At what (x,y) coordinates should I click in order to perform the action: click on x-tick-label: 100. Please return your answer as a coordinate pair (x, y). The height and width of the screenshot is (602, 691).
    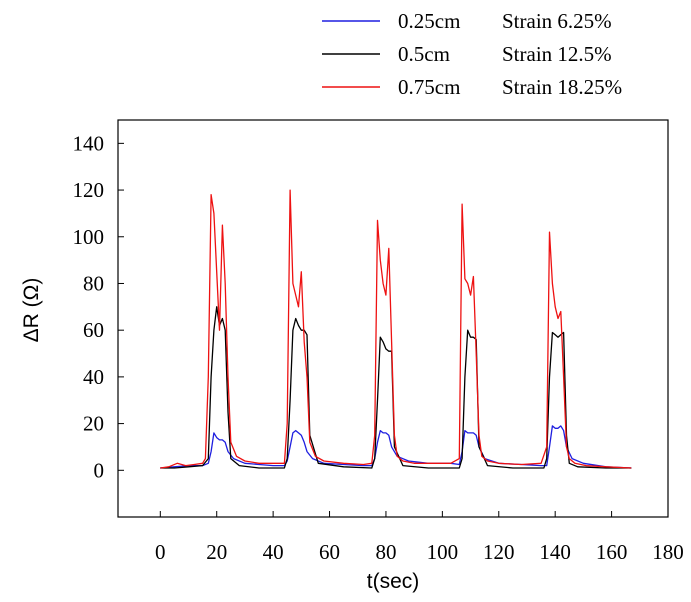
    Looking at the image, I should click on (443, 552).